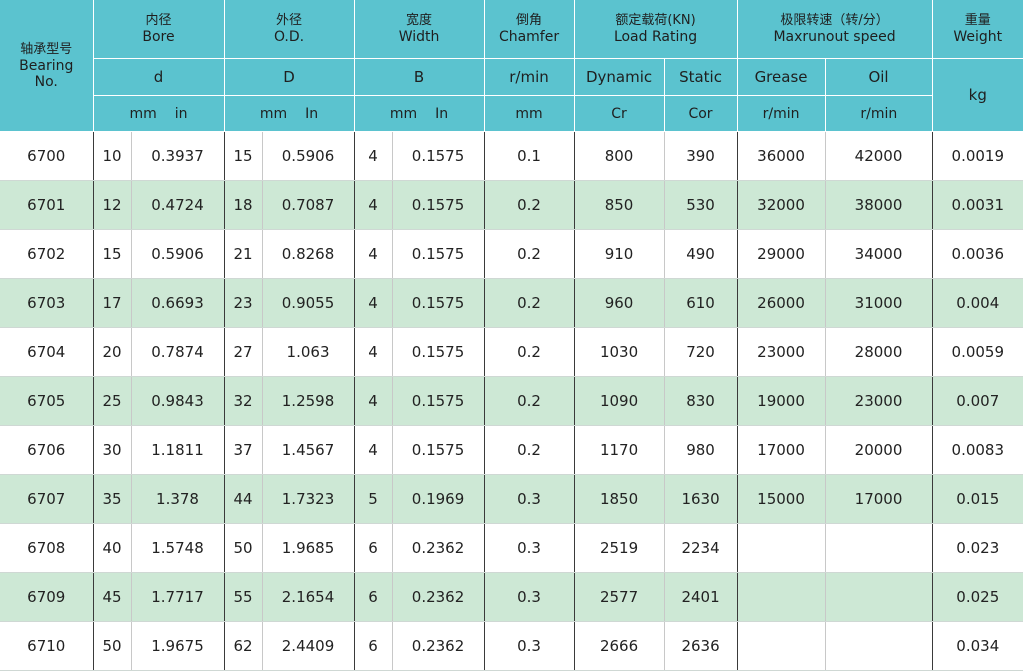 This screenshot has height=671, width=1023. I want to click on od-in-cell: 0.5906, so click(308, 156).